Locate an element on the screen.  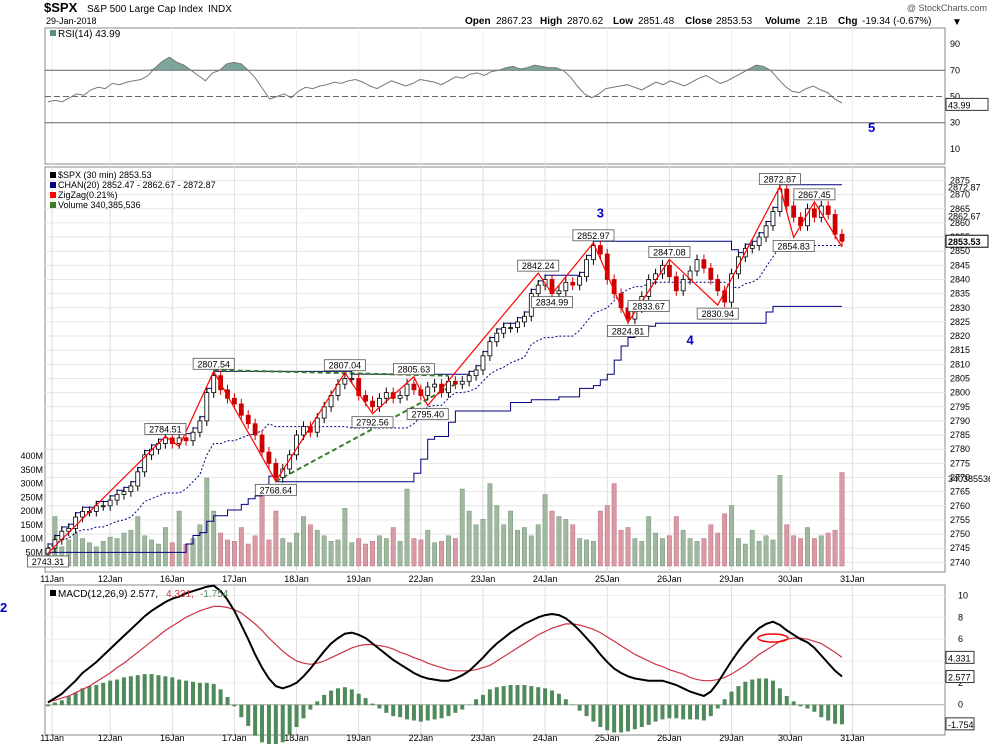
symbol-title: $SPX is located at coordinates (61, 7).